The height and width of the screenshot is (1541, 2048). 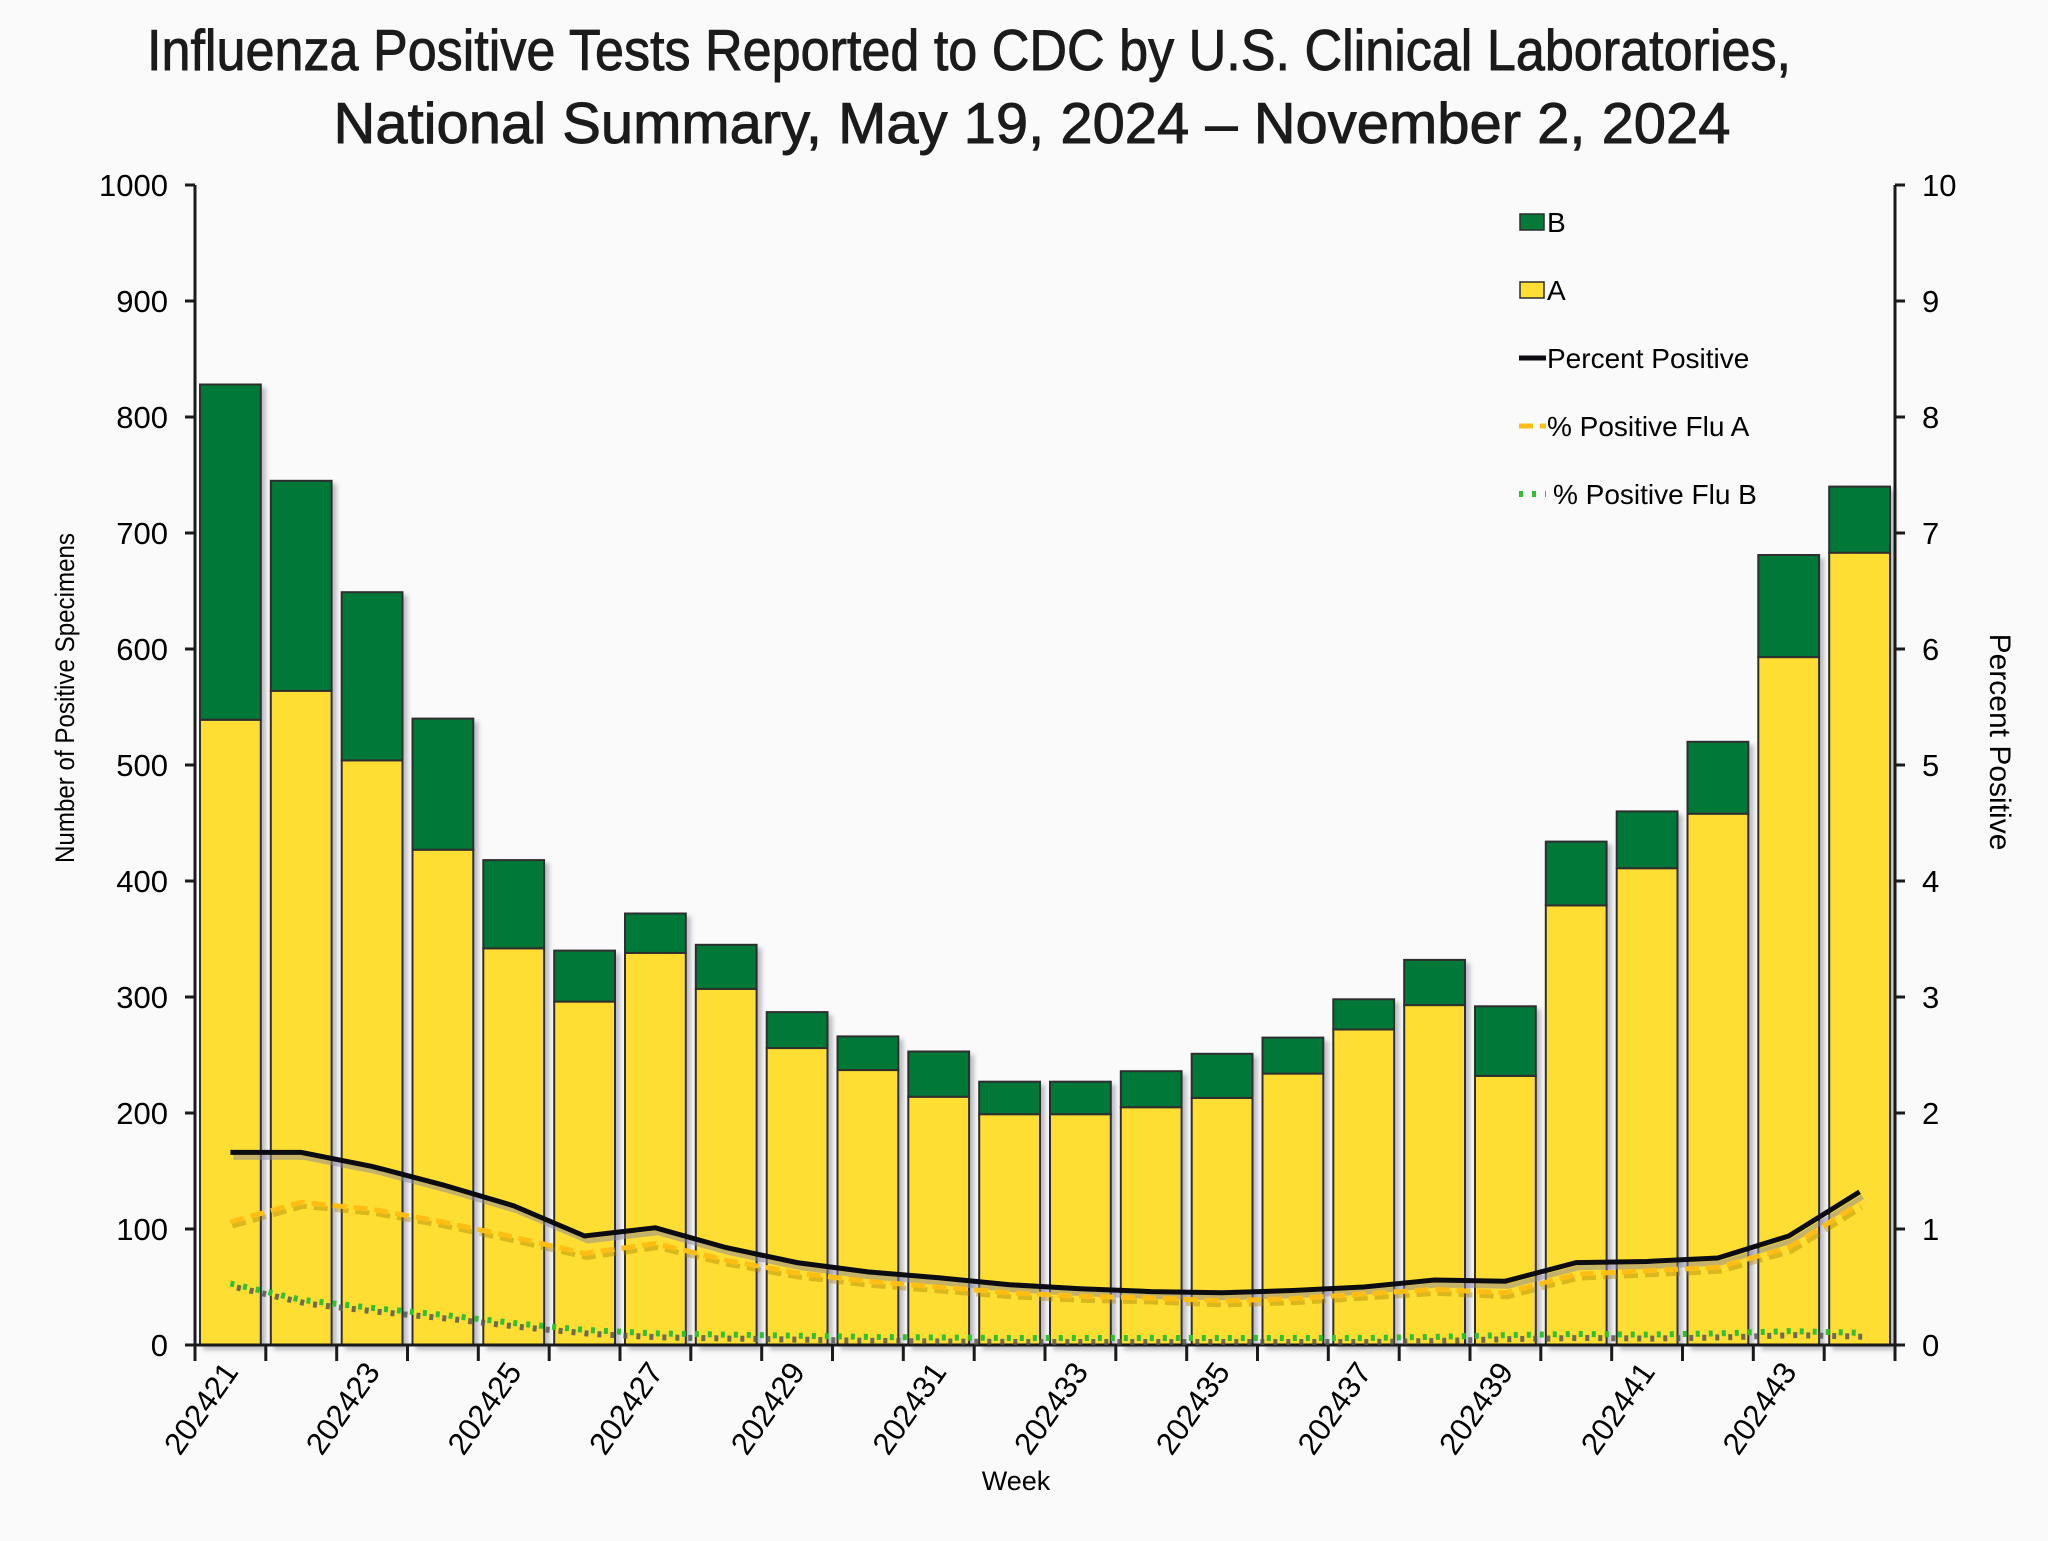 What do you see at coordinates (142, 765) in the screenshot?
I see `svg-text: 500` at bounding box center [142, 765].